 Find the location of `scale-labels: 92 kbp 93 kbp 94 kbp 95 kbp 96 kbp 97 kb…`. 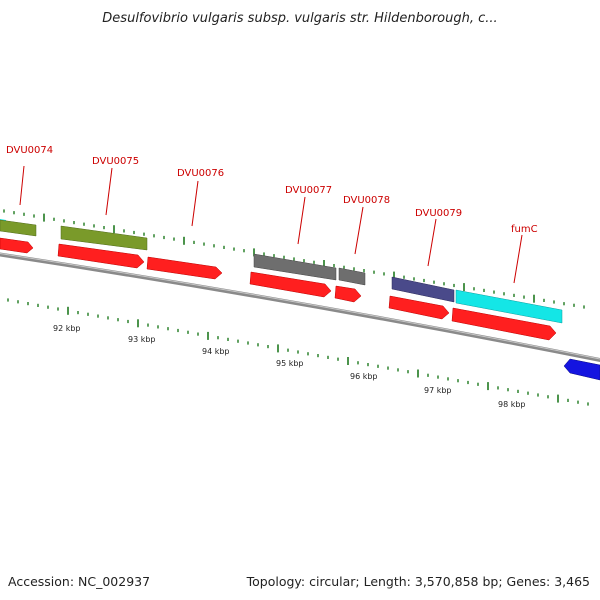

scale-labels: 92 kbp 93 kbp 94 kbp 95 kbp 96 kbp 97 kb… is located at coordinates (289, 366).